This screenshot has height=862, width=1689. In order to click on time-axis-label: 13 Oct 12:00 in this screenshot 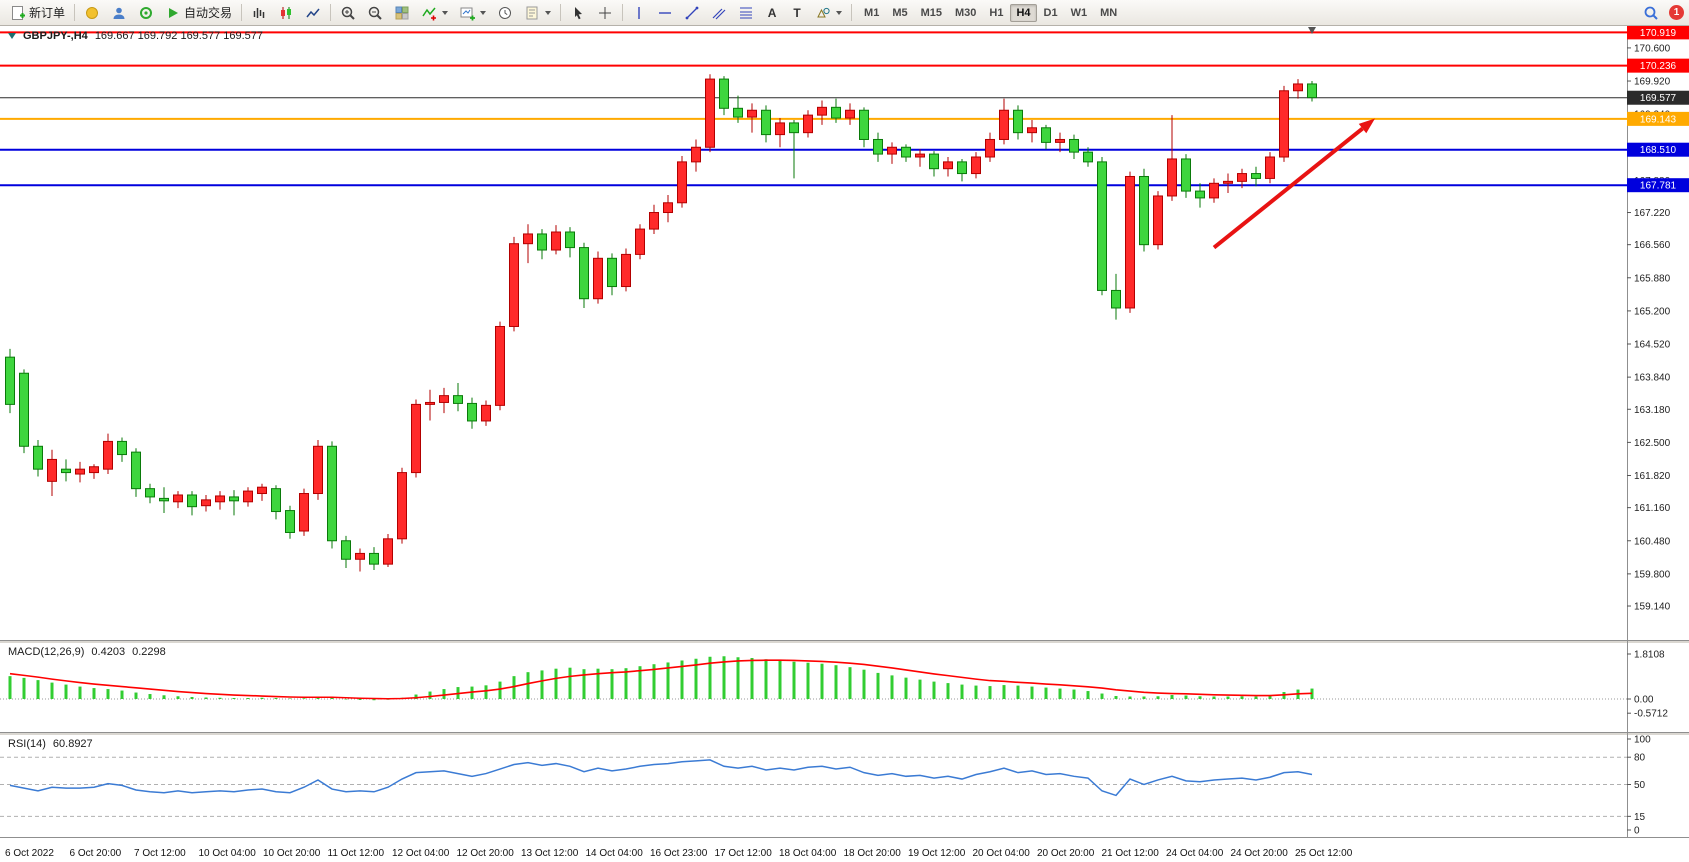, I will do `click(550, 853)`.